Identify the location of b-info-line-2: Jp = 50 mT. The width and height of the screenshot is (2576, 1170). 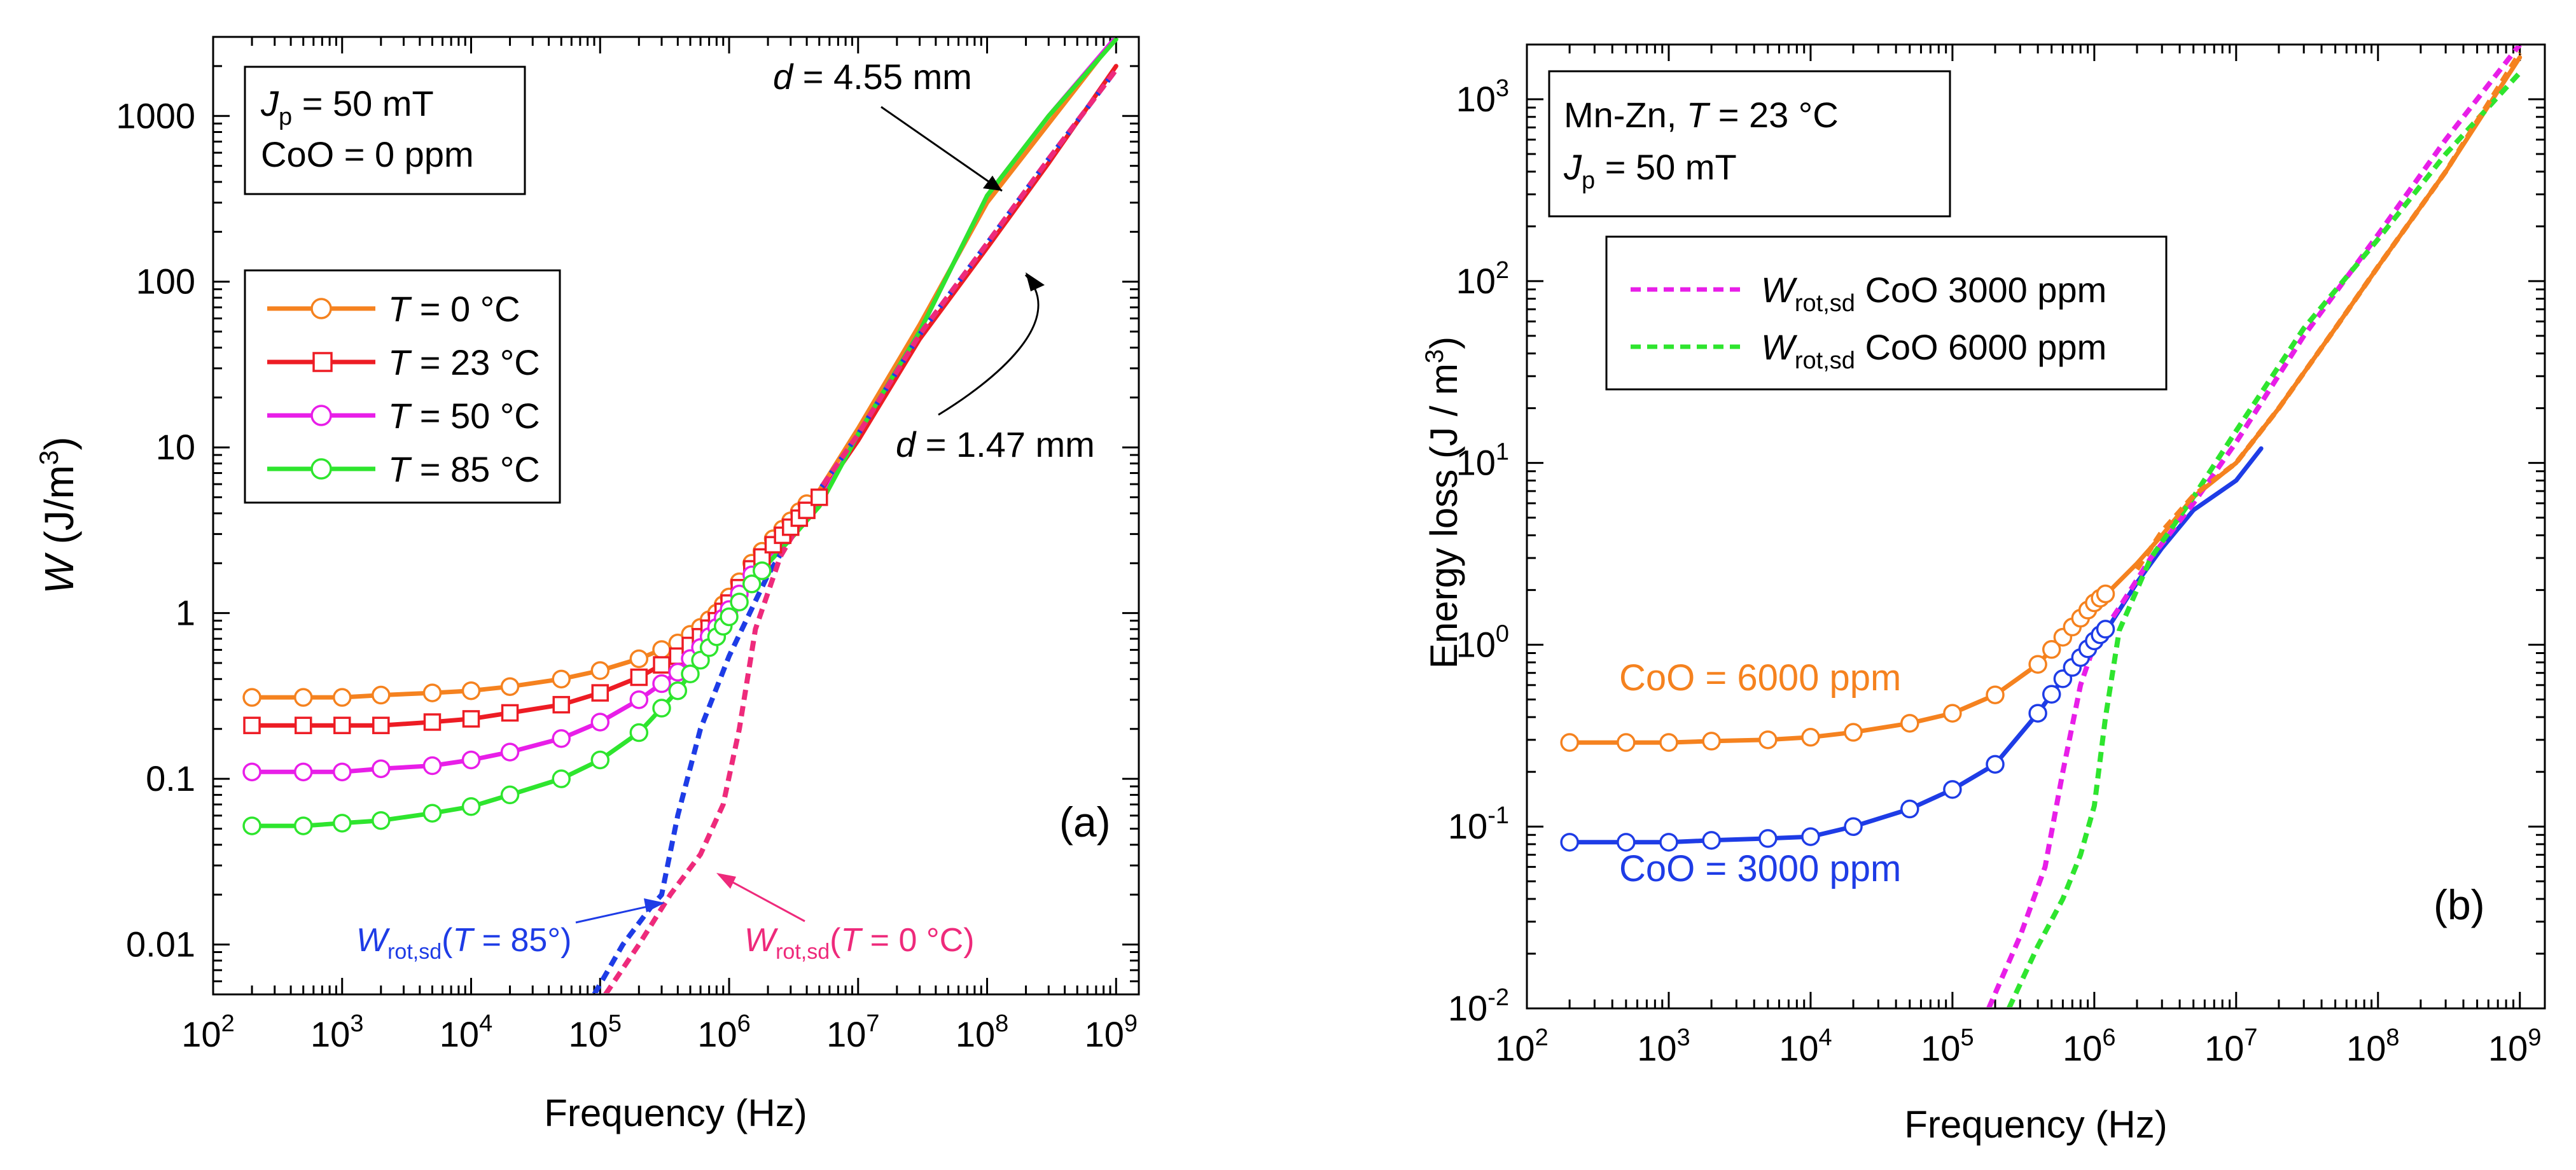
(1650, 171).